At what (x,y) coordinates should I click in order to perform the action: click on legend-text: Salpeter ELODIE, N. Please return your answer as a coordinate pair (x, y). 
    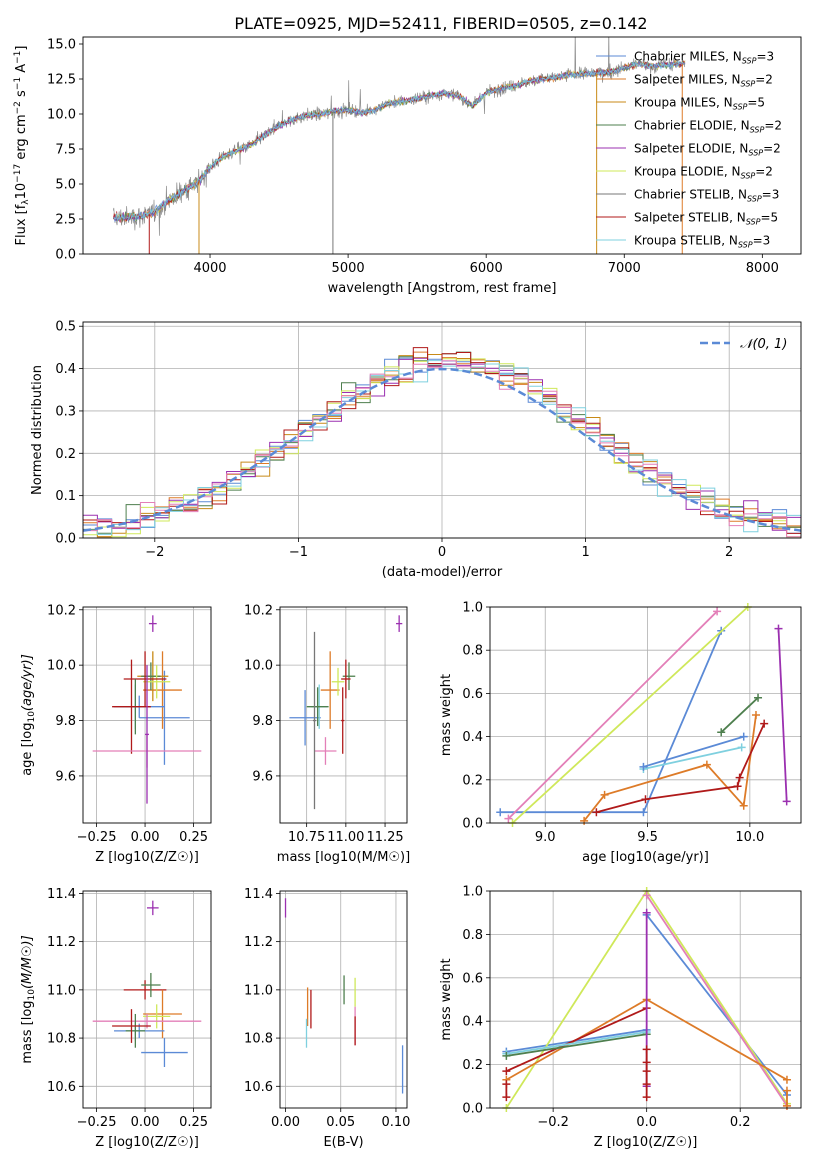
    Looking at the image, I should click on (691, 149).